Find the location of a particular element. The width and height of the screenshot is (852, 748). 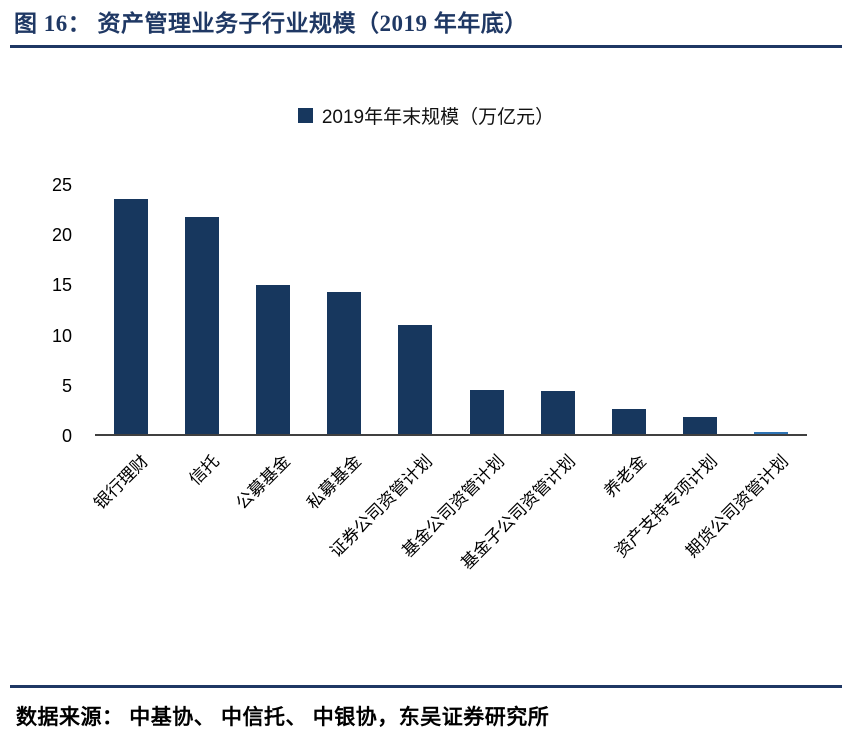

title-divider is located at coordinates (426, 46).